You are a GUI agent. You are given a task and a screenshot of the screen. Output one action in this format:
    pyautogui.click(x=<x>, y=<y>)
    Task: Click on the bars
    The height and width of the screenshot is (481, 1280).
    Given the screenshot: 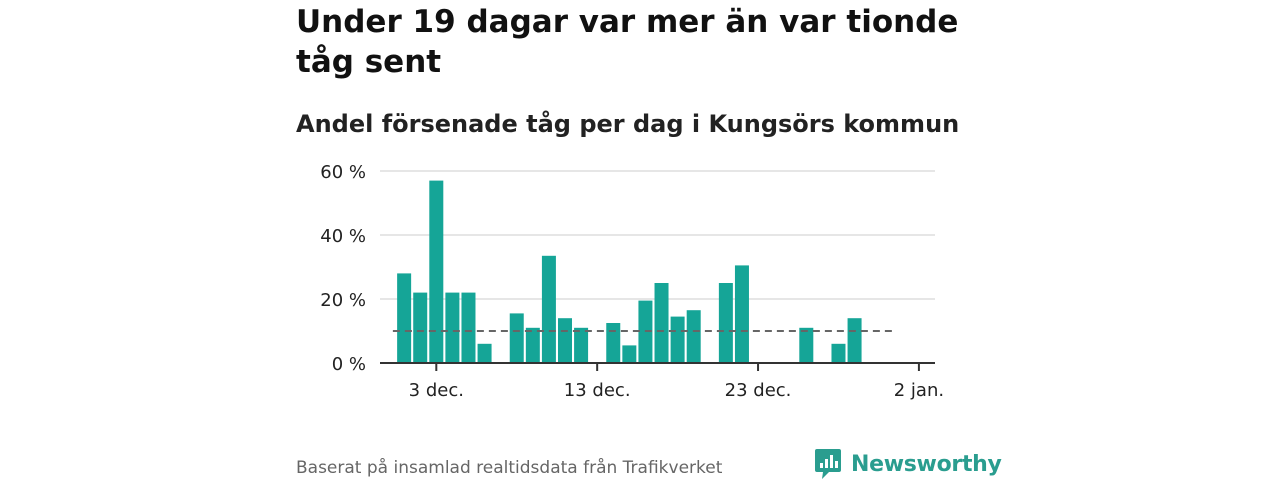 What is the action you would take?
    pyautogui.click(x=629, y=271)
    